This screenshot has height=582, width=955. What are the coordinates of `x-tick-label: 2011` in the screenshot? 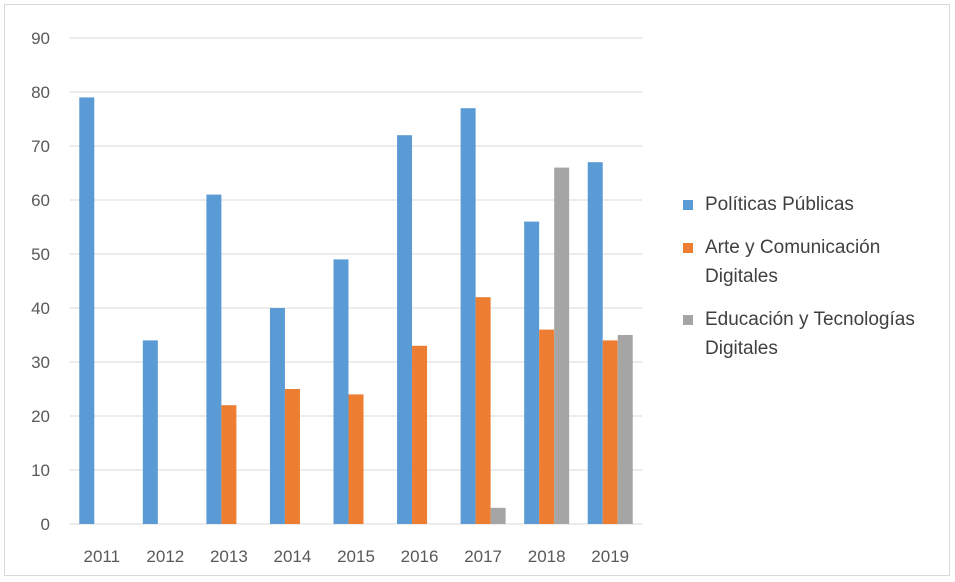 It's located at (101, 556).